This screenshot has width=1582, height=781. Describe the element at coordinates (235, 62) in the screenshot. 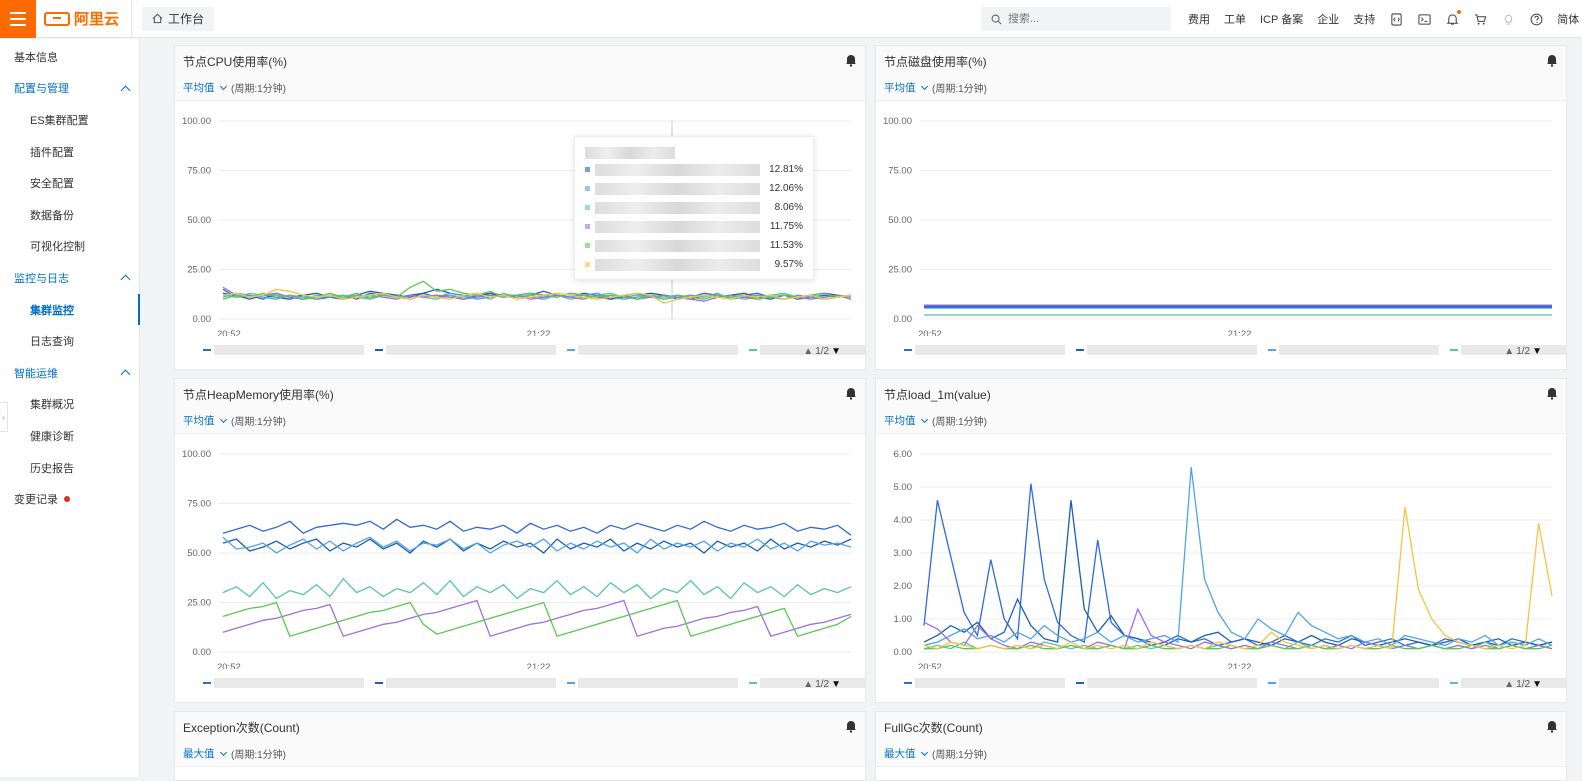

I see `panel-title: 节点CPU使用率(%)` at that location.